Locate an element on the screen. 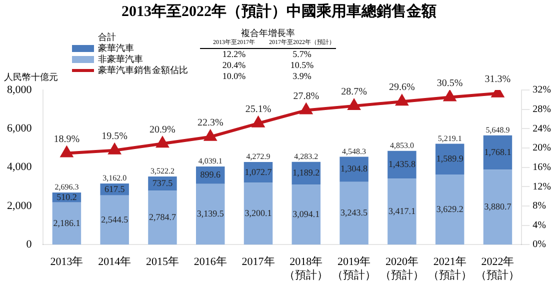  data-label: 1,304.8 is located at coordinates (354, 169).